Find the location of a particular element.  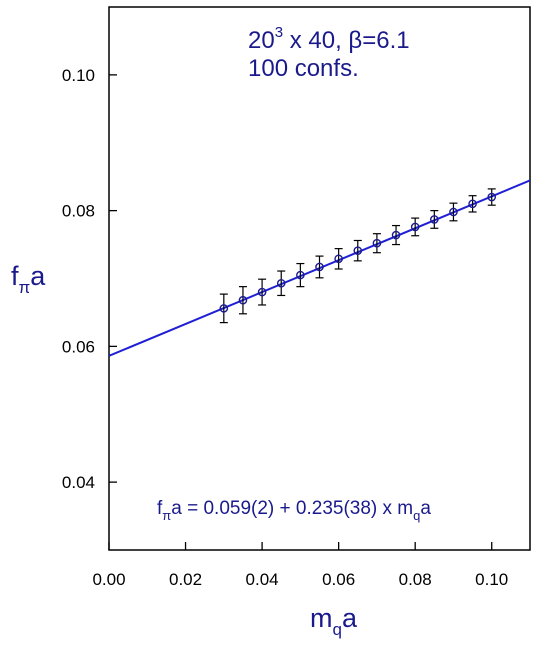

fit-formula: fπa = 0.059(2) + 0.235(38) x mqa is located at coordinates (294, 510).